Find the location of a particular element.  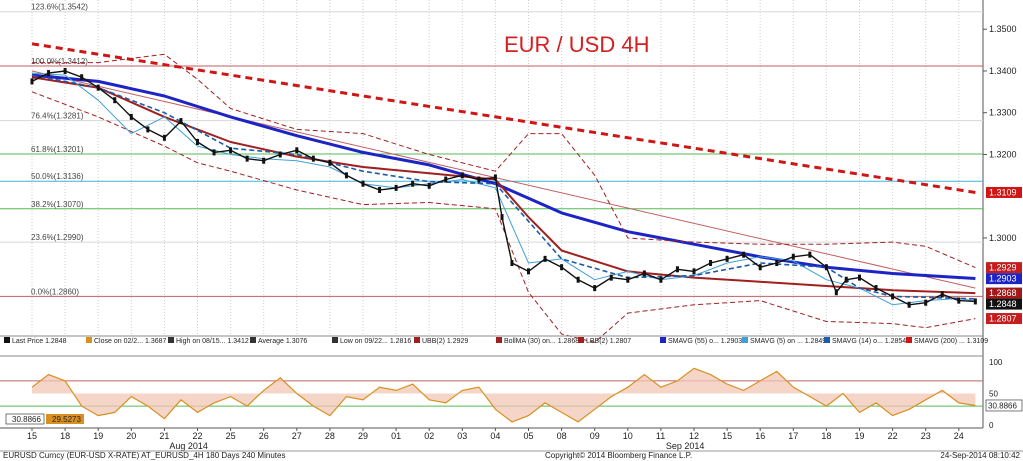

x-tick-label: 23 is located at coordinates (926, 436).